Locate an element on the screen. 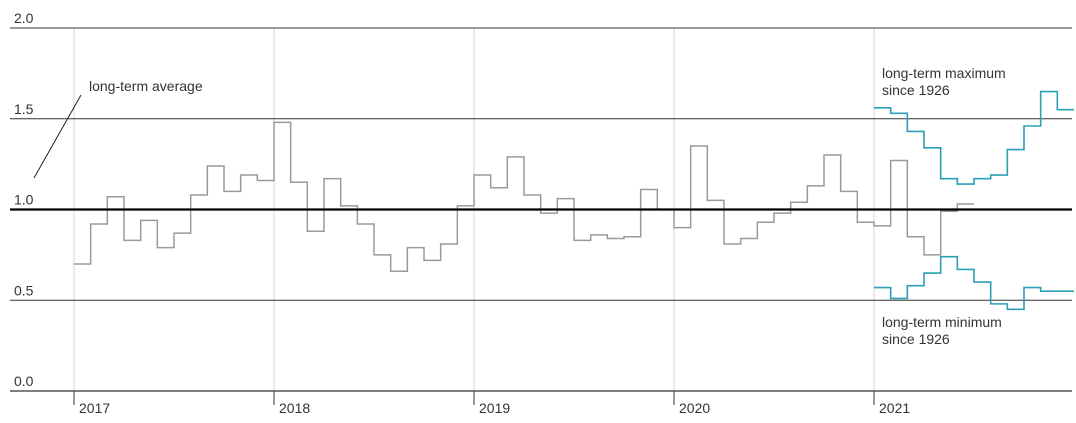  long-term-minimum-label-line: long-term minimum is located at coordinates (942, 322).